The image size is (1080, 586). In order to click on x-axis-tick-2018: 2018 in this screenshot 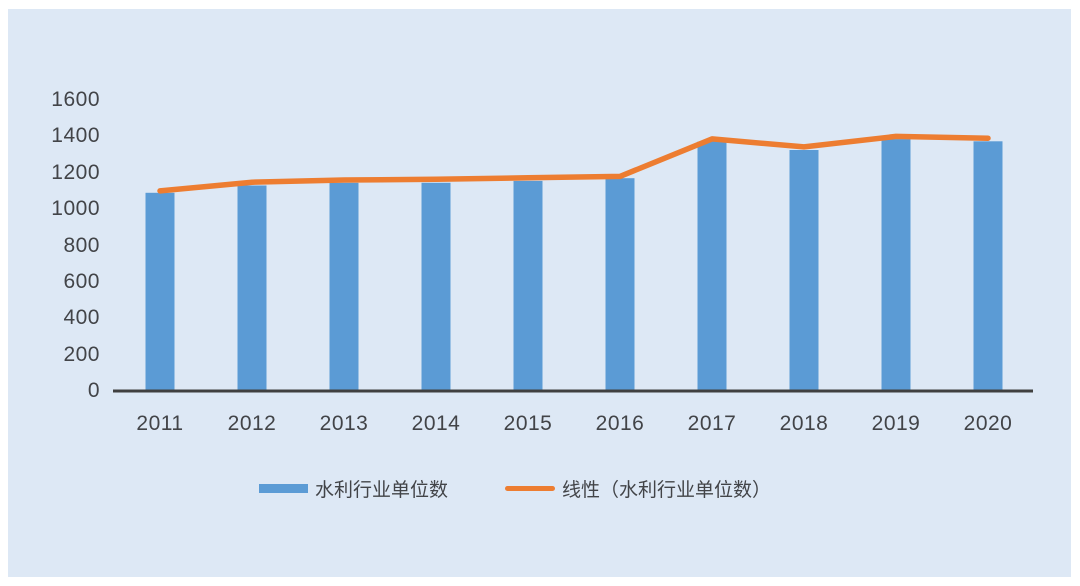, I will do `click(804, 423)`.